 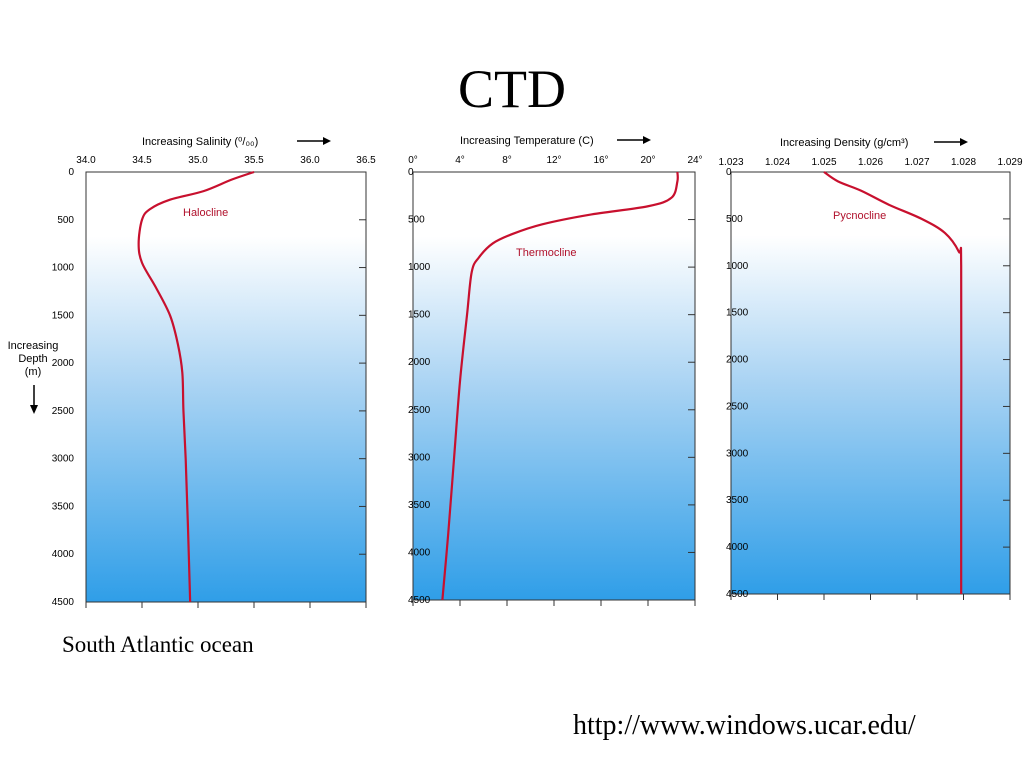 I want to click on depth-label-line-3: (m), so click(x=33, y=372).